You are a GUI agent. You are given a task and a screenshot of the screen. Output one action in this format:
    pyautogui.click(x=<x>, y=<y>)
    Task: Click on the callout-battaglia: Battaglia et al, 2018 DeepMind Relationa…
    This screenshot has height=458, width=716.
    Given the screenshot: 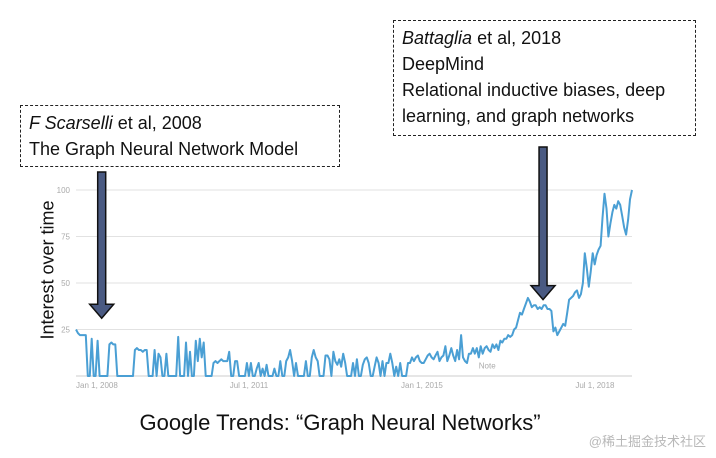 What is the action you would take?
    pyautogui.click(x=544, y=78)
    